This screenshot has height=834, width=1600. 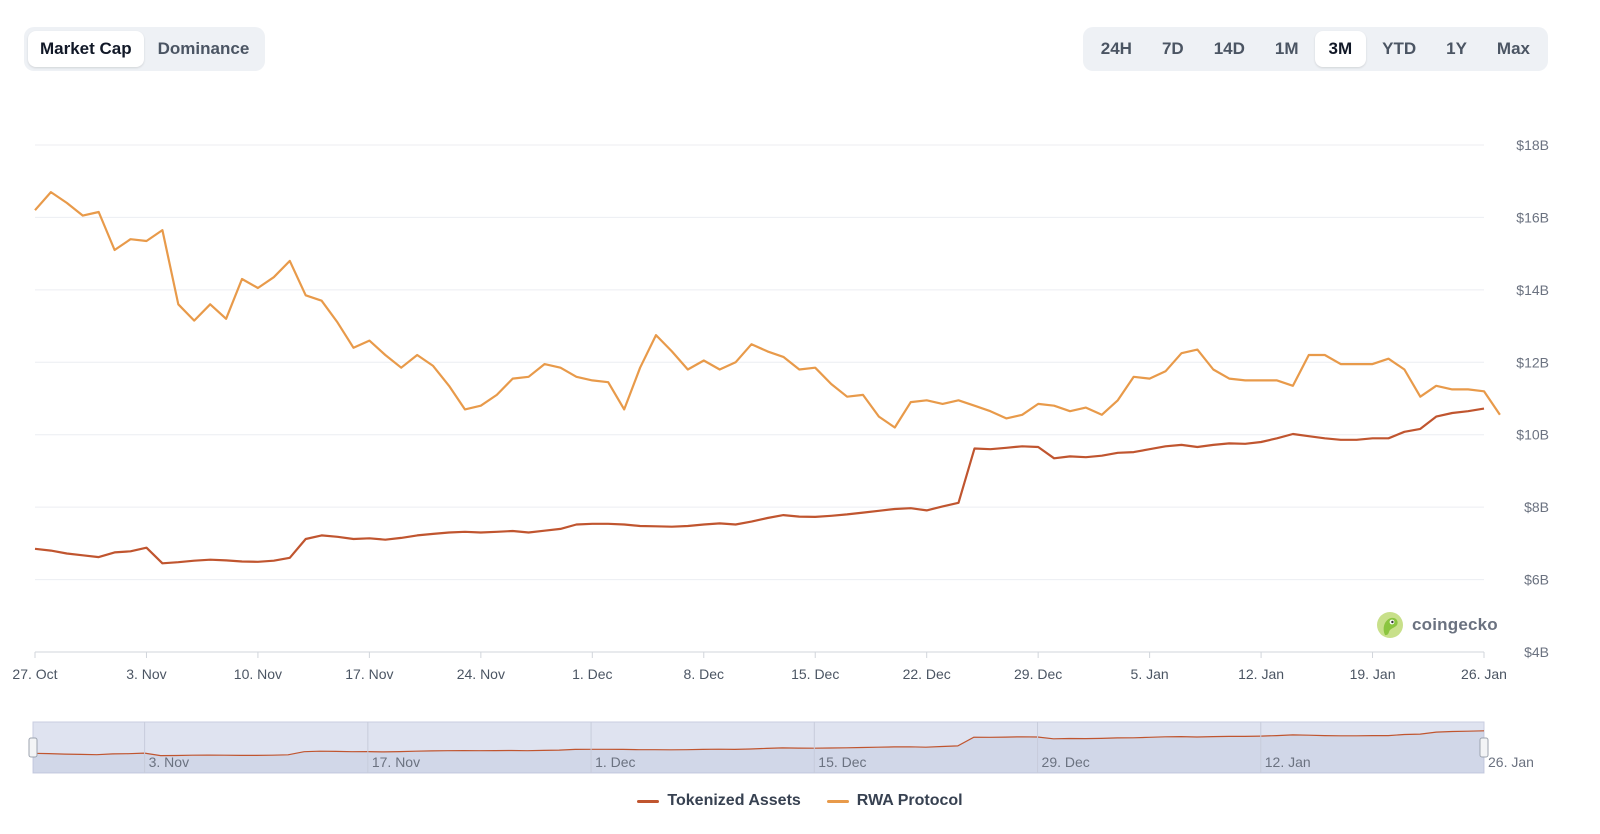 I want to click on x-tick-label: 12. Jan, so click(x=1261, y=674).